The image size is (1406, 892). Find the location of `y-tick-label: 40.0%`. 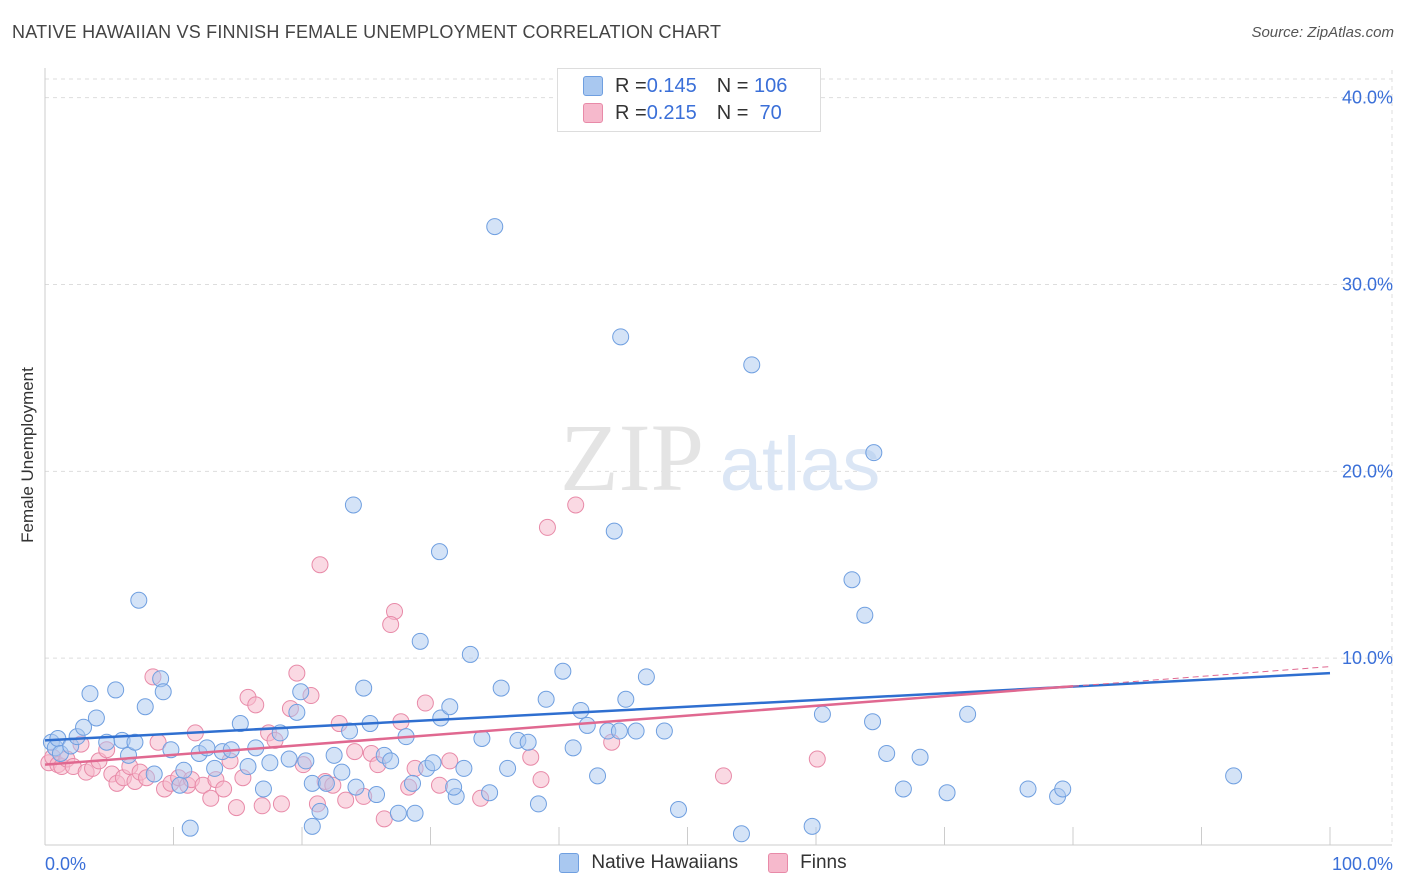

y-tick-label: 40.0% is located at coordinates (1367, 98).